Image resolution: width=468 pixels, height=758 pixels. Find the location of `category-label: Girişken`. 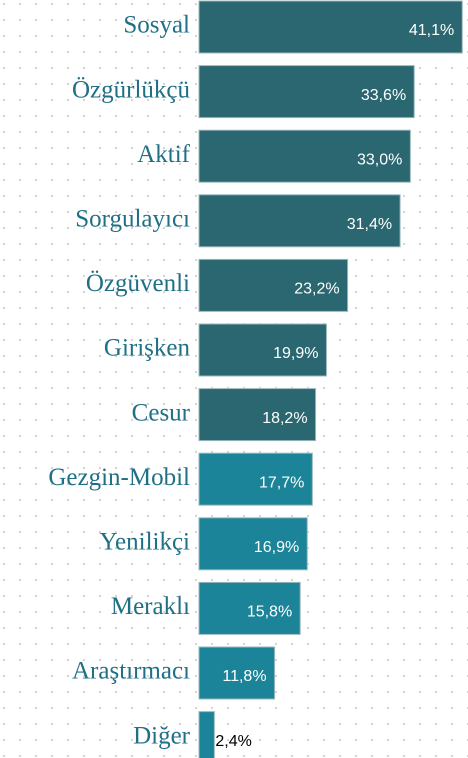

category-label: Girişken is located at coordinates (147, 348).